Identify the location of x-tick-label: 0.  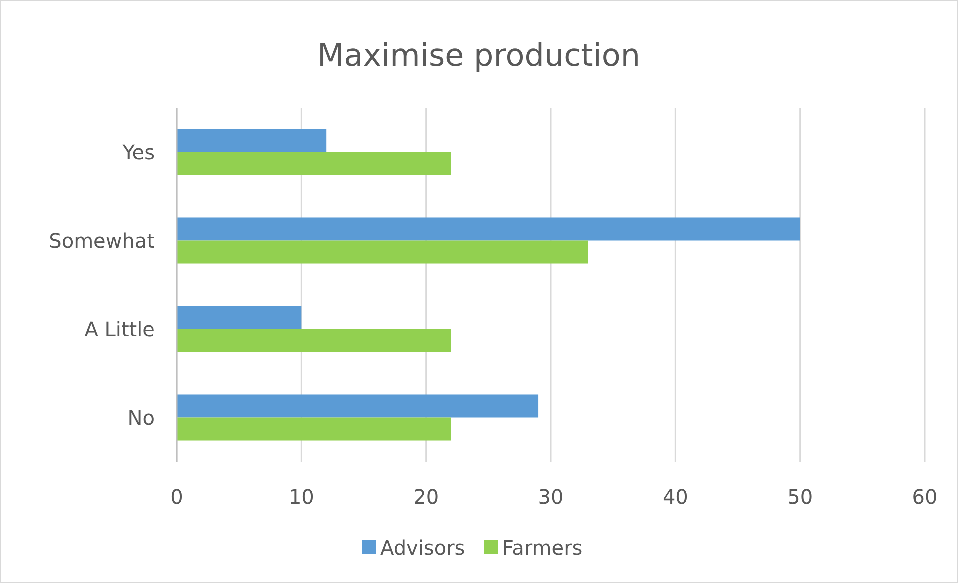
(177, 497).